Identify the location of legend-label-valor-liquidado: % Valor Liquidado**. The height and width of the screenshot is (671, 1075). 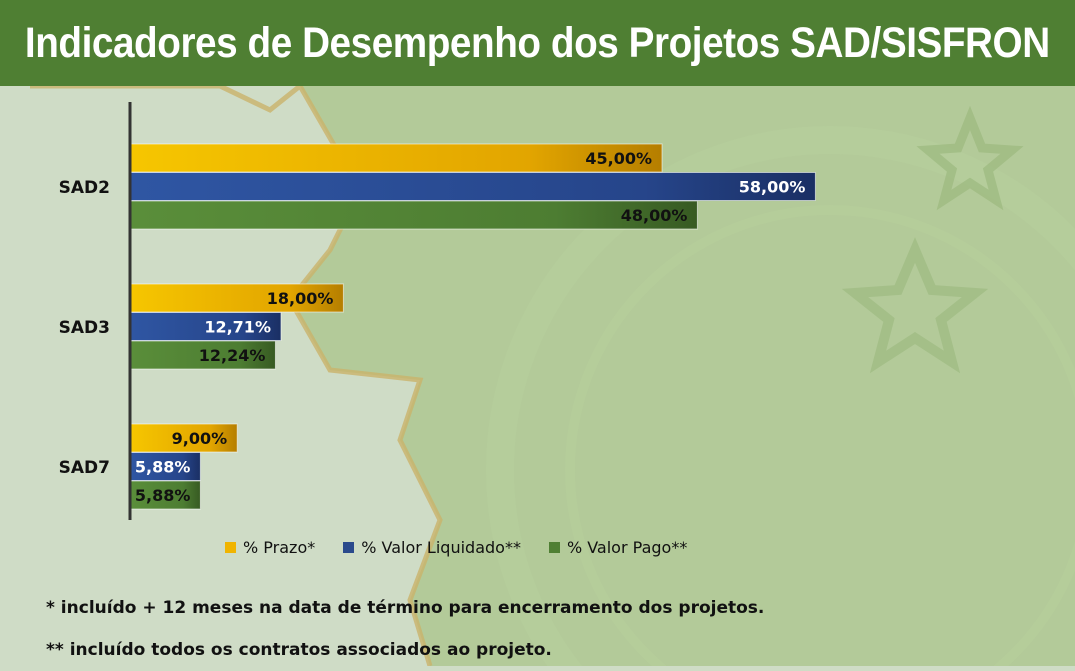
(441, 547).